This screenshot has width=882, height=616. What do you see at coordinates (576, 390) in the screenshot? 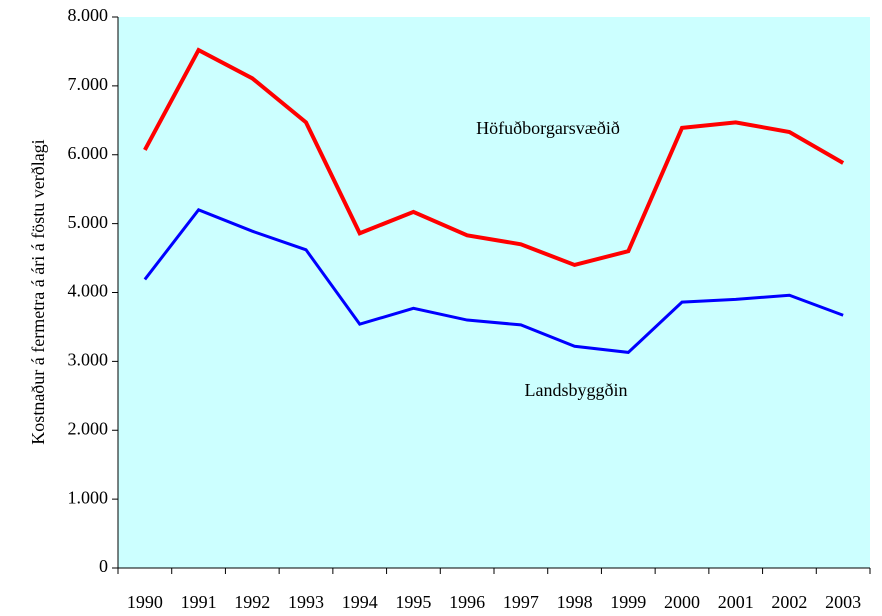
I see `series-label: Landsbyggðin` at bounding box center [576, 390].